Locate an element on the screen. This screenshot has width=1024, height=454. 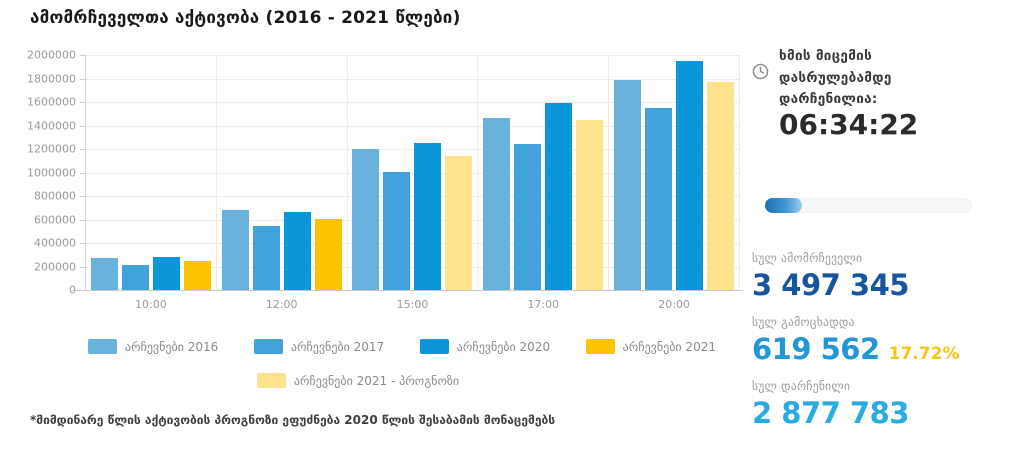
bar-group: 10:00 is located at coordinates (151, 183).